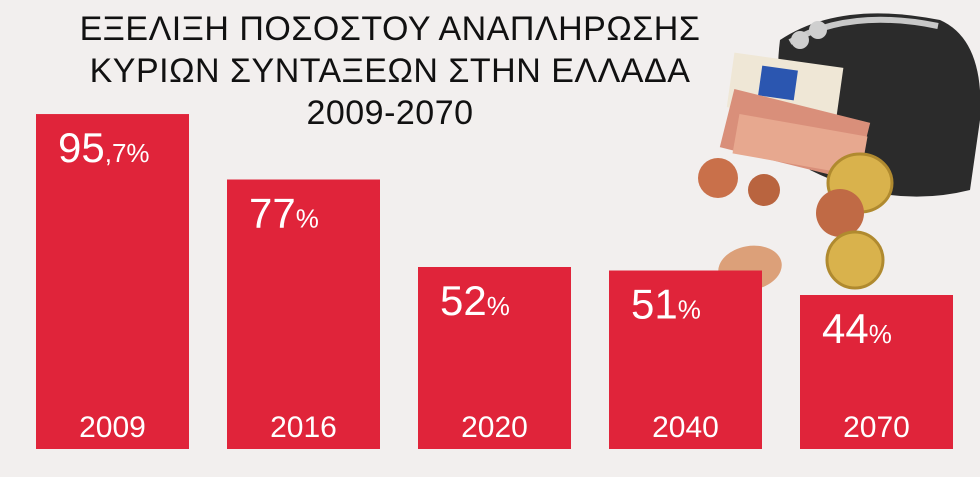  What do you see at coordinates (390, 113) in the screenshot?
I see `chart-title-line-3: 2009-2070` at bounding box center [390, 113].